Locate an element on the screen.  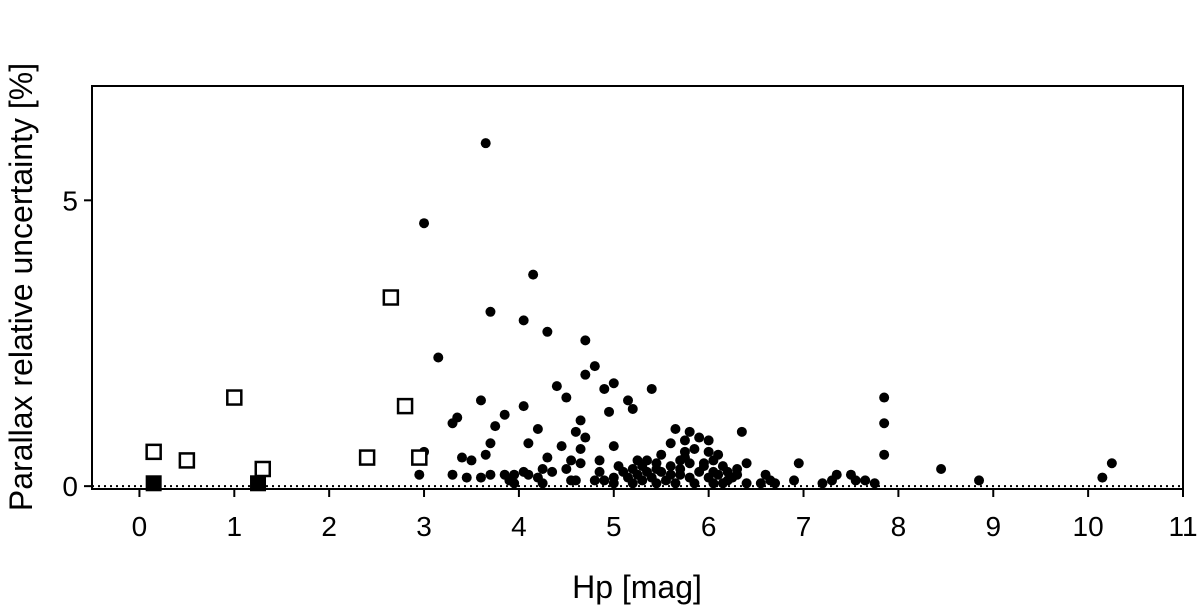
y-axis-title: Parallax relative uncertainty [%] is located at coordinates (21, 287).